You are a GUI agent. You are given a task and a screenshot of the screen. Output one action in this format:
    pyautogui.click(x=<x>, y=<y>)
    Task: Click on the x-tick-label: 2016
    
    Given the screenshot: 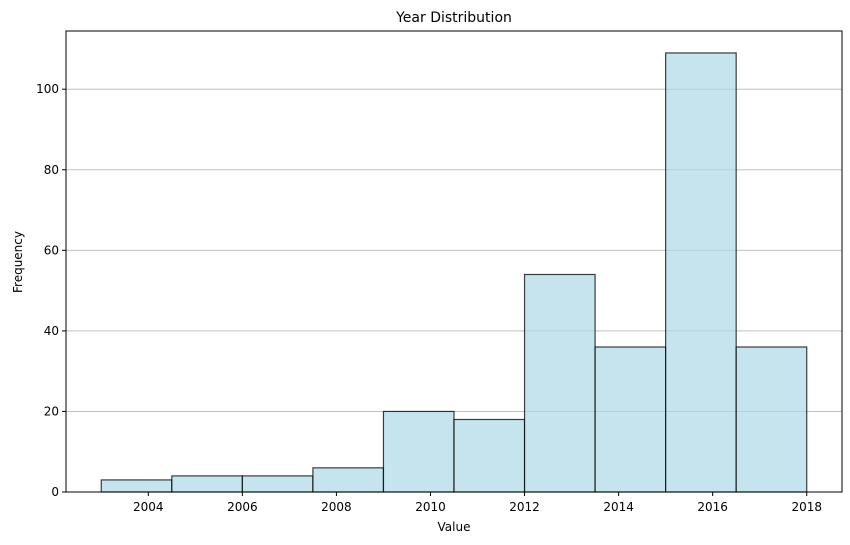 What is the action you would take?
    pyautogui.click(x=712, y=507)
    